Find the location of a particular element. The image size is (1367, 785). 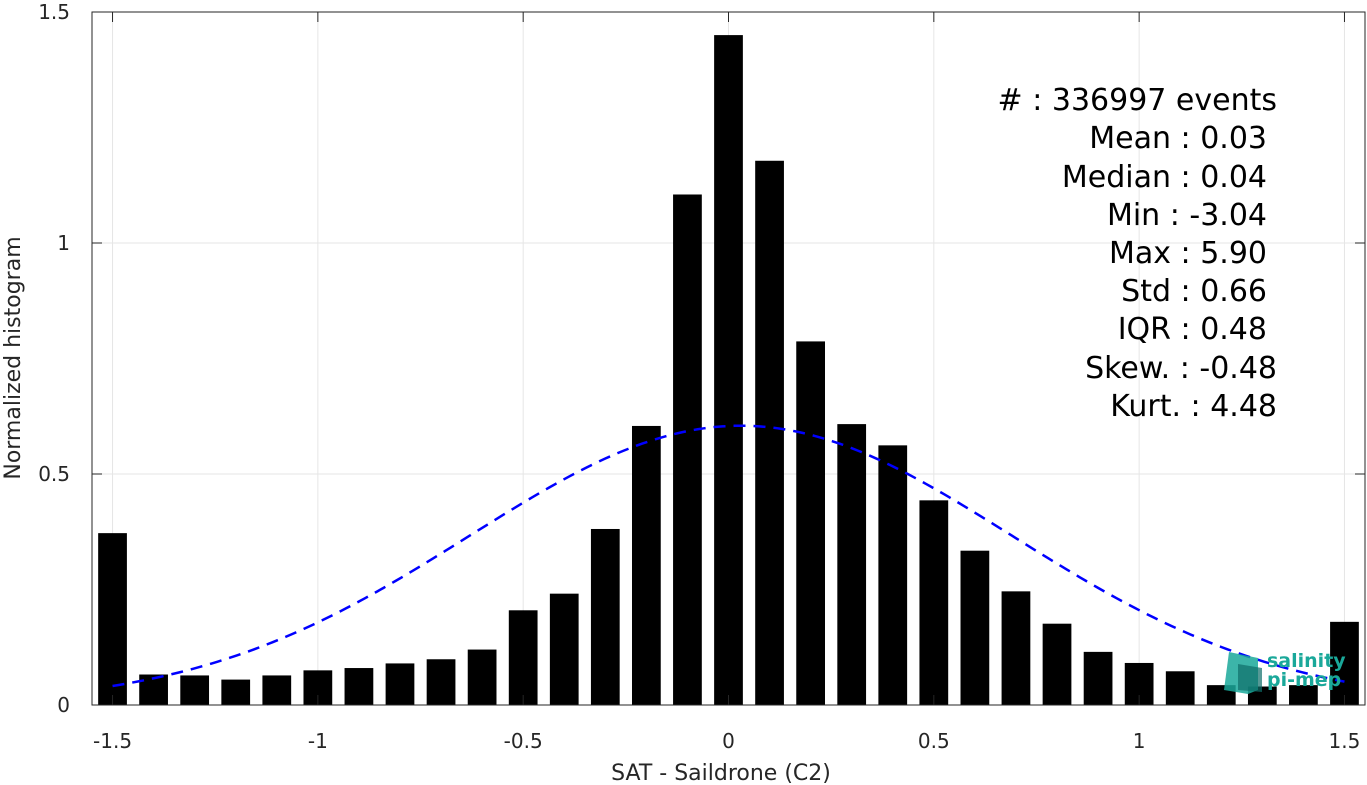

salinity-pi-mep-logo: salinity pi-mep is located at coordinates (1285, 672).